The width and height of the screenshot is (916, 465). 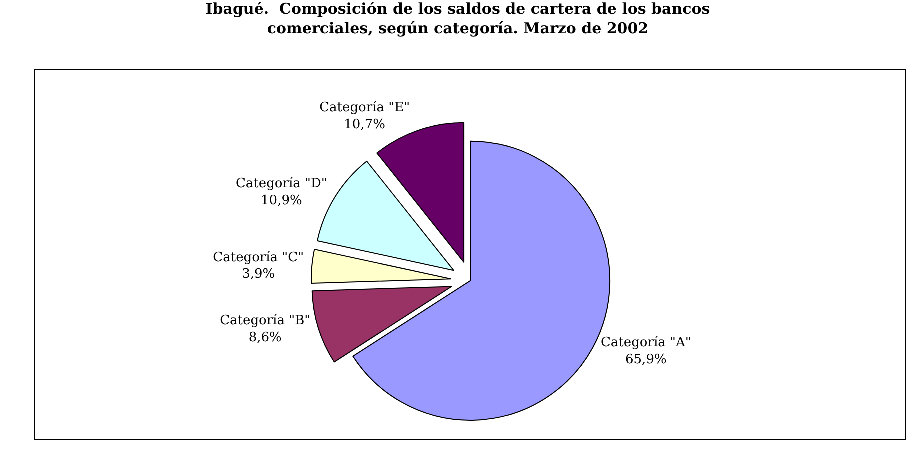 What do you see at coordinates (365, 124) in the screenshot?
I see `data-label: 10,7%` at bounding box center [365, 124].